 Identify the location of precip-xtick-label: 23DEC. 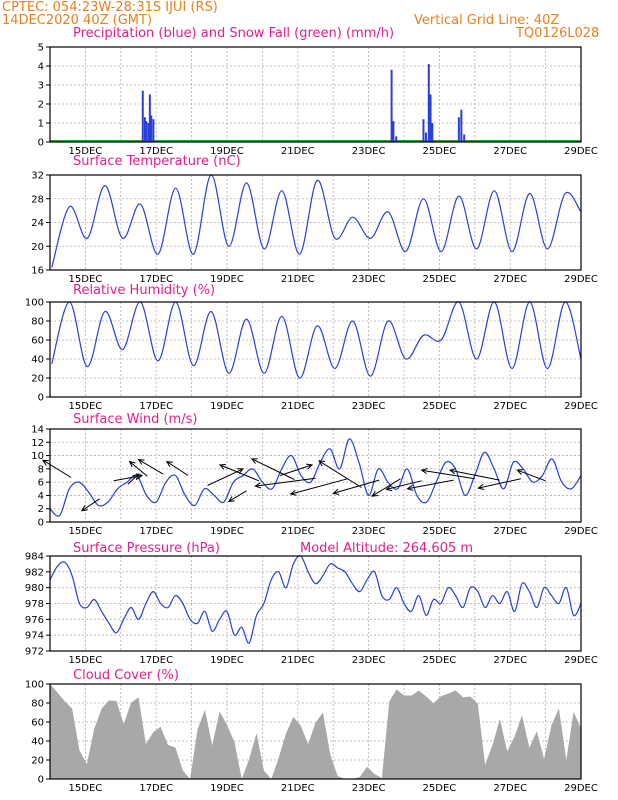
(369, 151).